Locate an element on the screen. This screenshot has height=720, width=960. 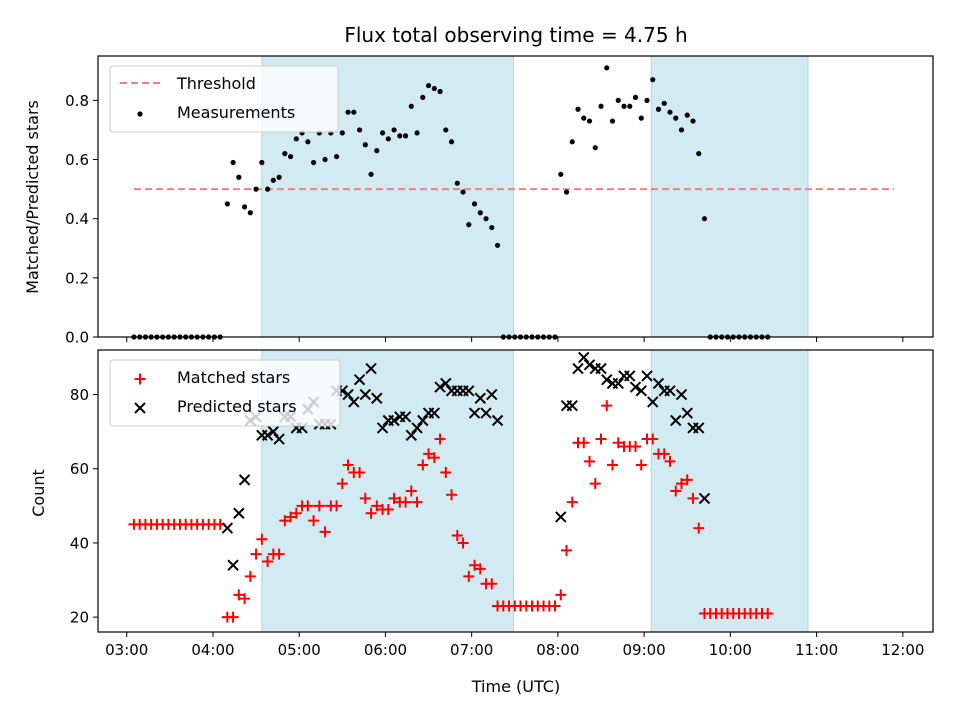
top-legend-label: Threshold is located at coordinates (216, 83).